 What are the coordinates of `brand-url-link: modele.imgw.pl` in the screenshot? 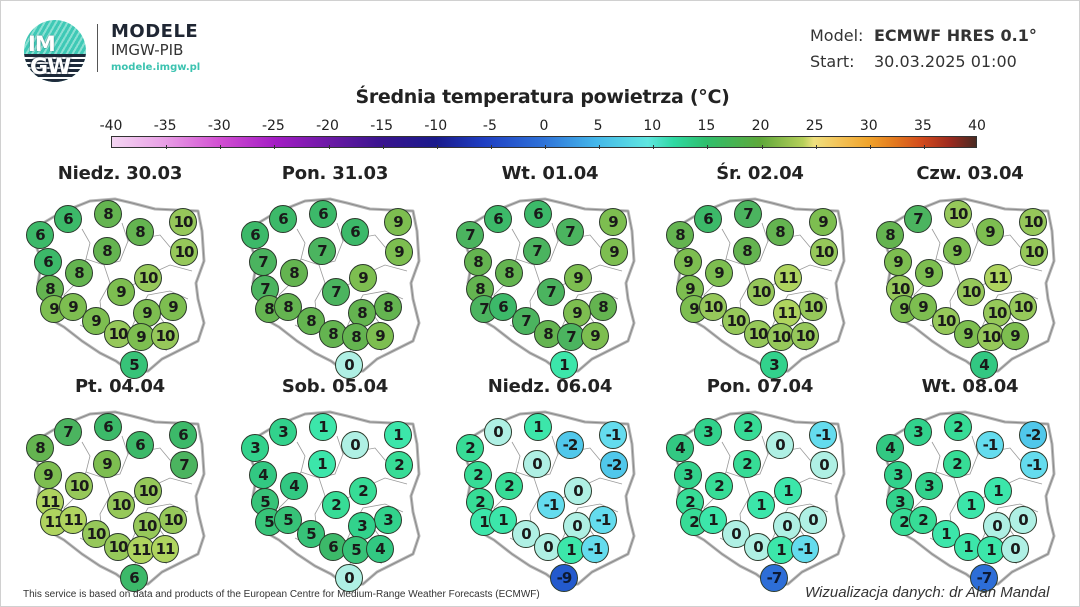 It's located at (156, 67).